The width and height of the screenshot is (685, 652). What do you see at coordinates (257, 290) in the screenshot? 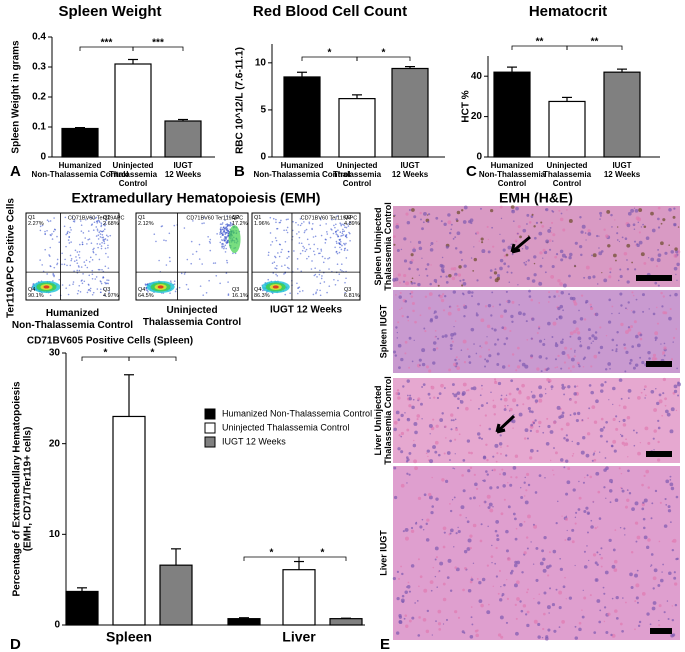
I see `text-line: Q4` at bounding box center [257, 290].